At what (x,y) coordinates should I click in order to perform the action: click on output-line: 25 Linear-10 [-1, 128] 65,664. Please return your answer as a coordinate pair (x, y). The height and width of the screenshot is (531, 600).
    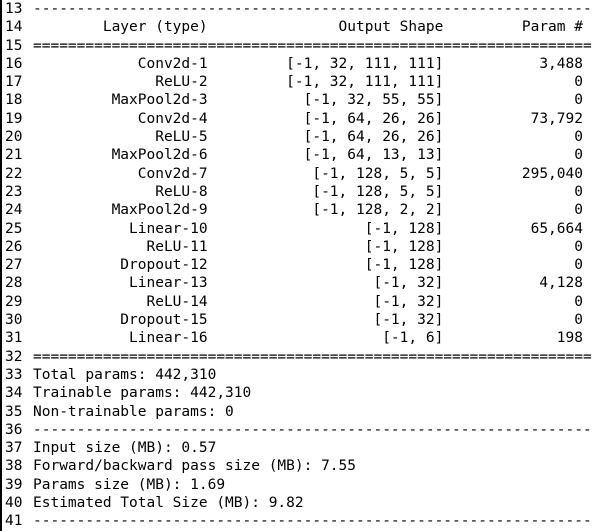
    Looking at the image, I should click on (301, 229).